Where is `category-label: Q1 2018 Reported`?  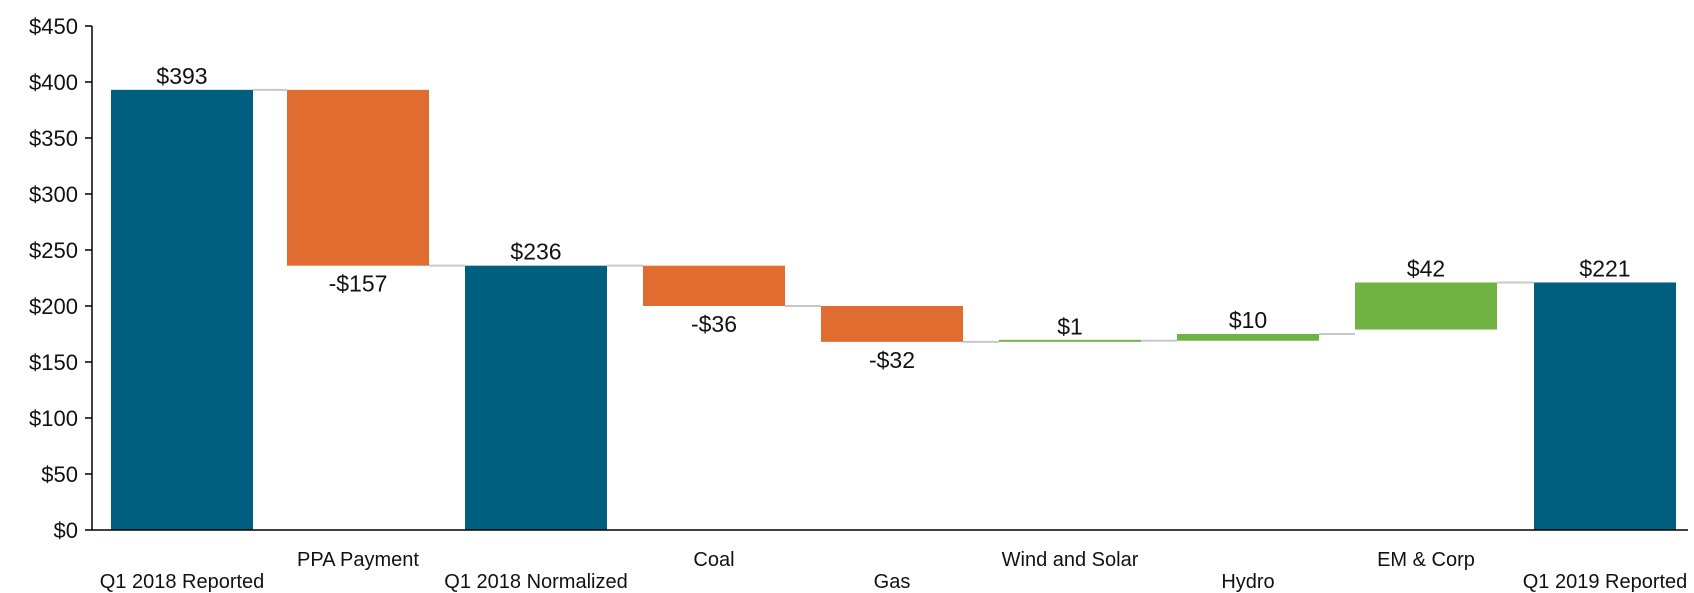 category-label: Q1 2018 Reported is located at coordinates (182, 582).